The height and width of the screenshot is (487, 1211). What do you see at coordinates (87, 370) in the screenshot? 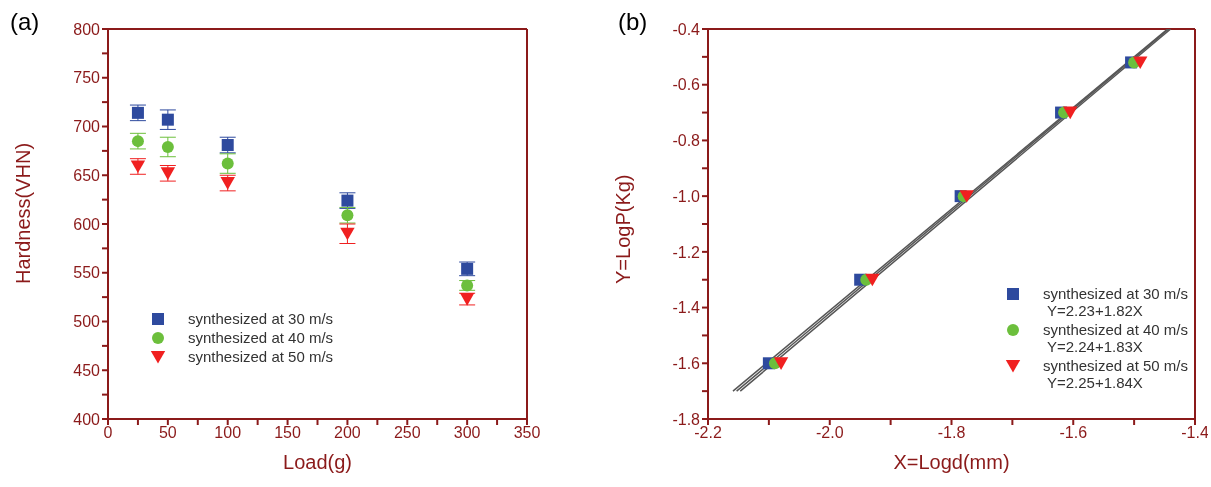
I see `y-tick-label: 450` at bounding box center [87, 370].